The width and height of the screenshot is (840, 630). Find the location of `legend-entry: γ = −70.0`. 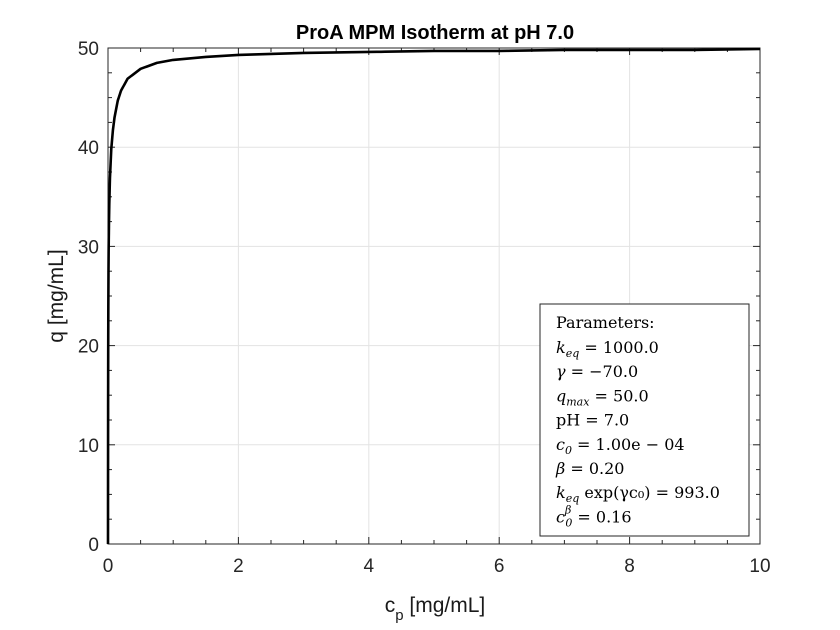

legend-entry: γ = −70.0 is located at coordinates (597, 371).